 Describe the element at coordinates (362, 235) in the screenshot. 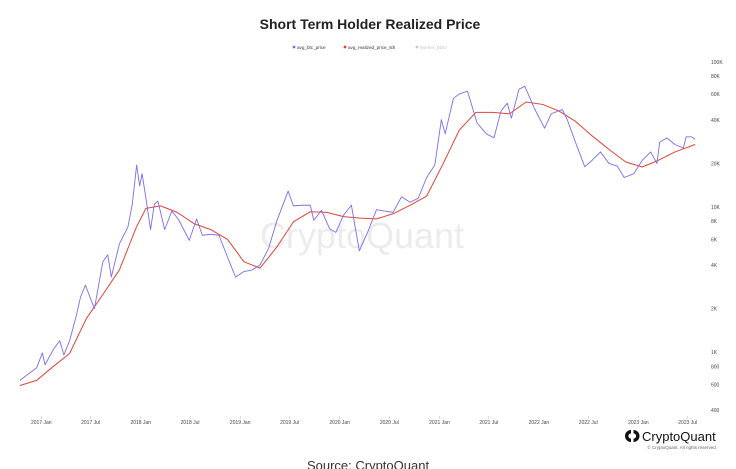

I see `watermark: CryptoQuant` at that location.